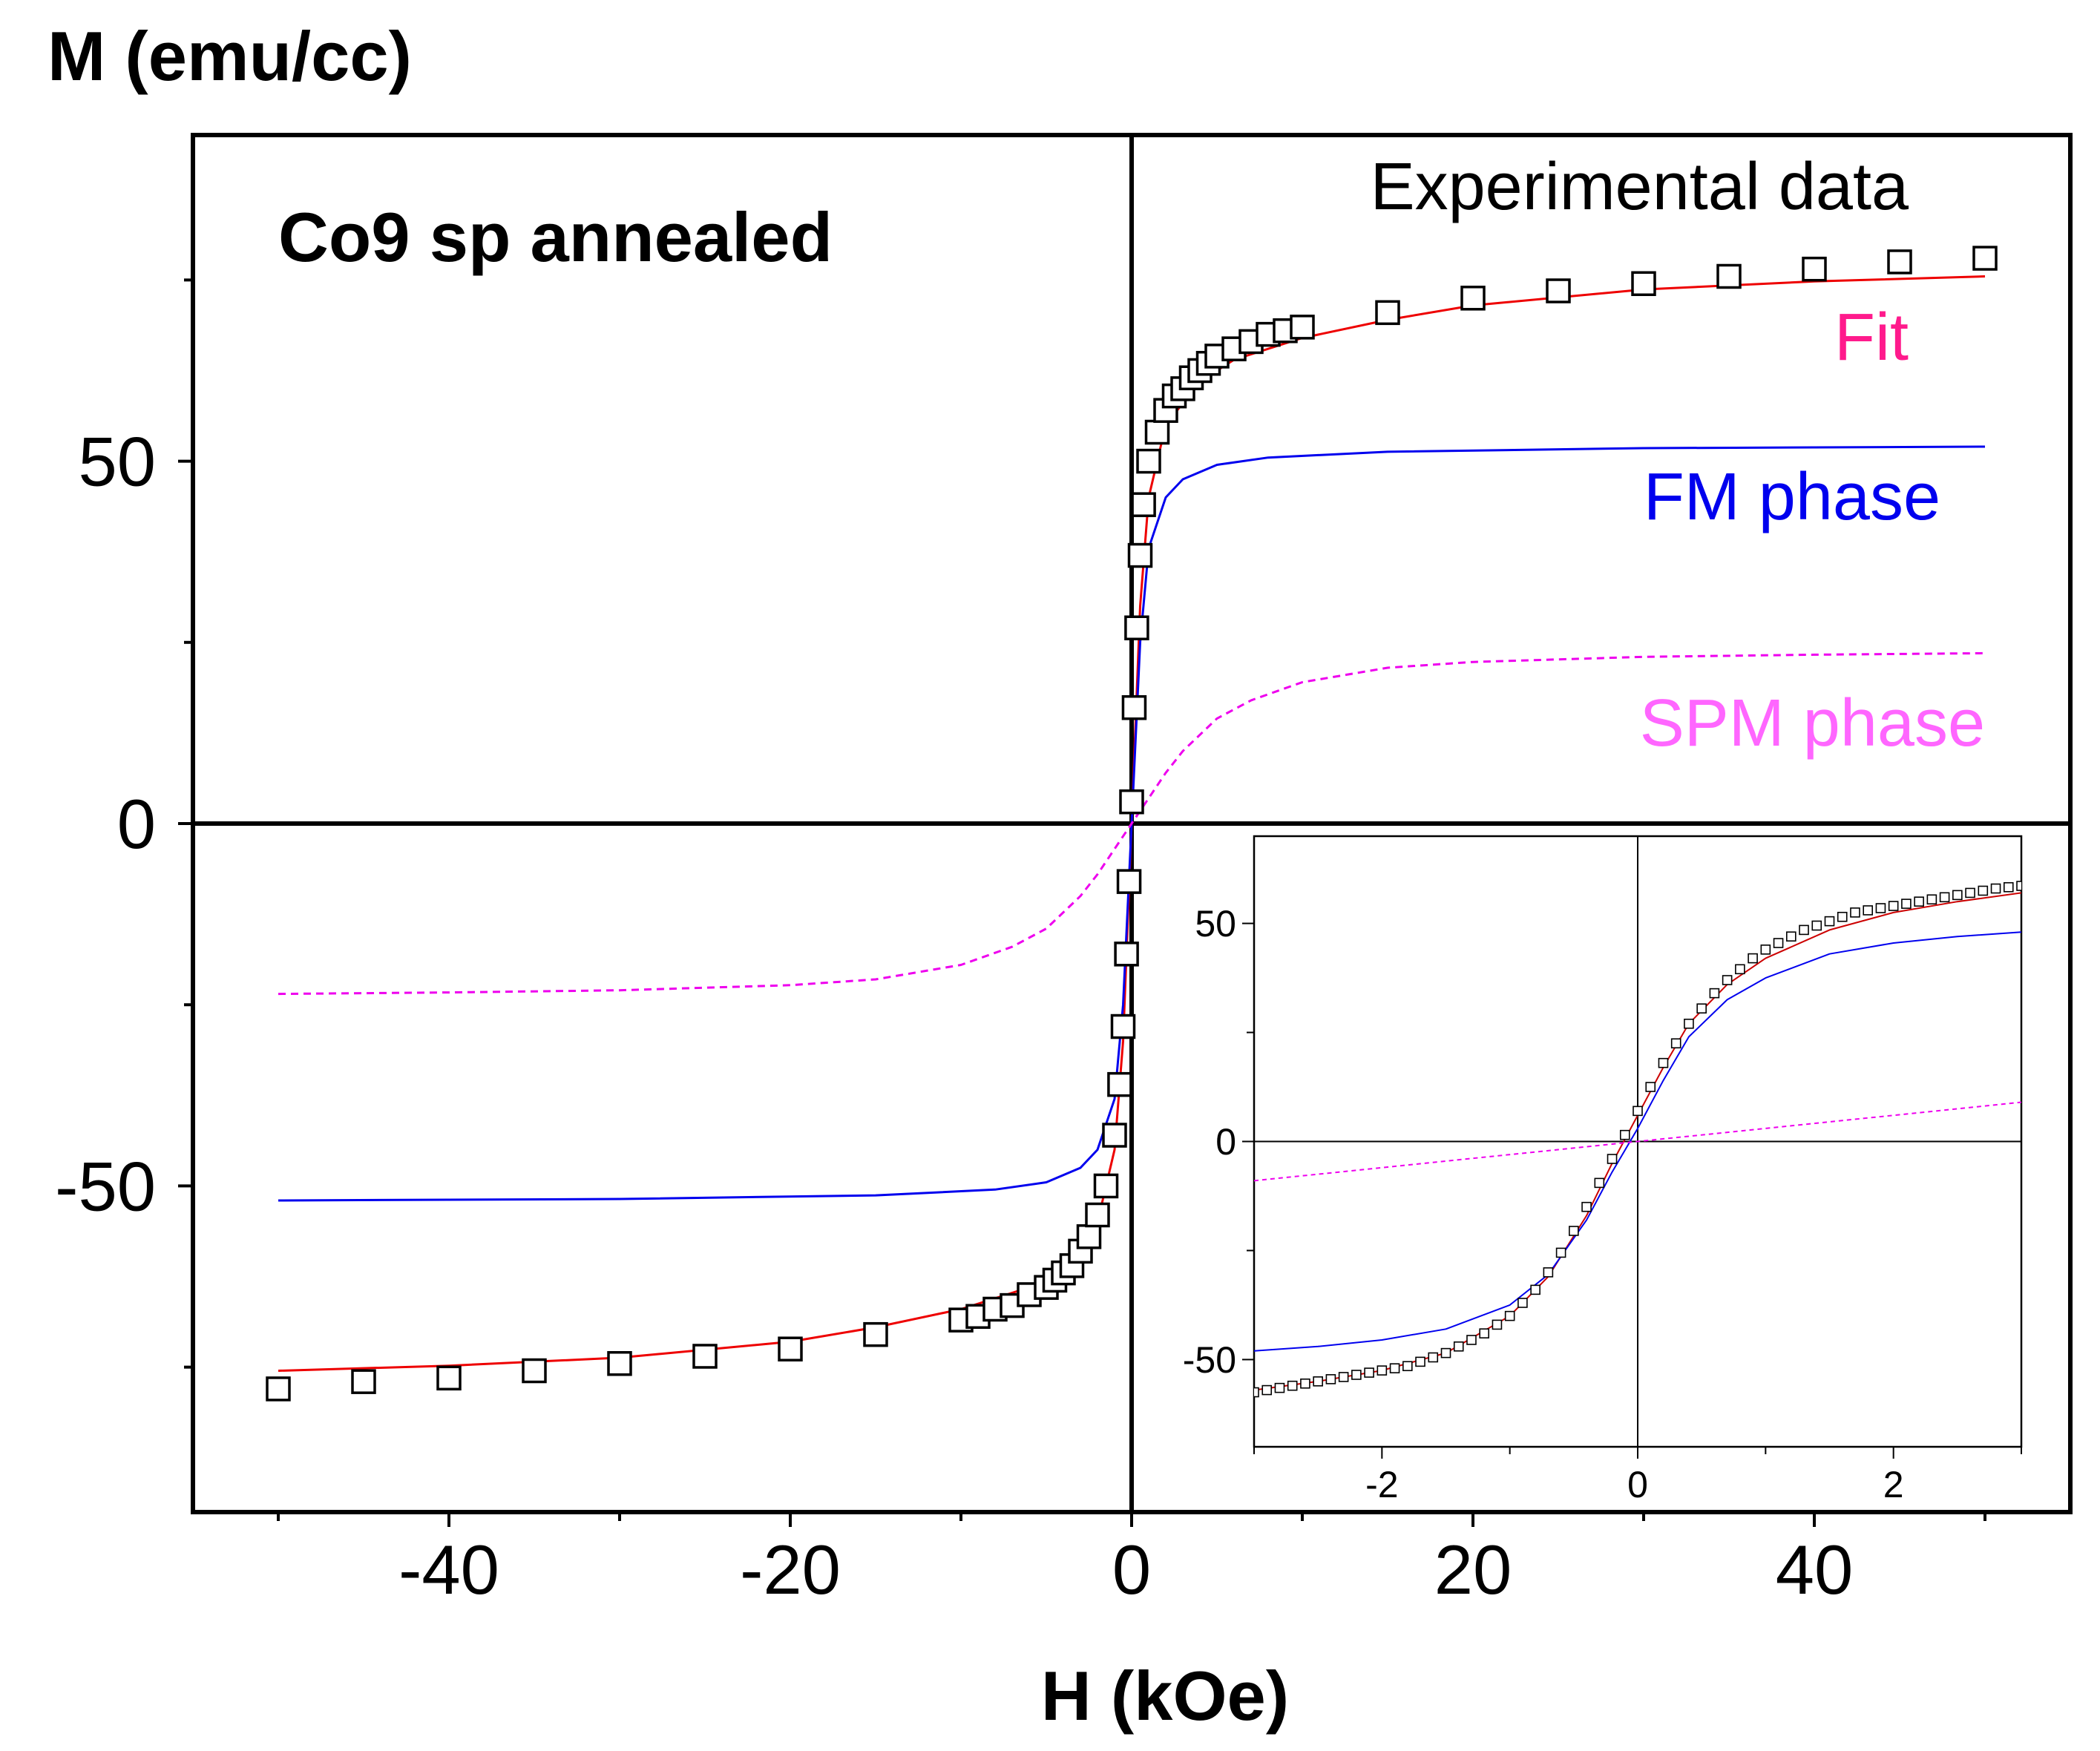  Describe the element at coordinates (1216, 924) in the screenshot. I see `inset-y-tick-label: 50` at that location.